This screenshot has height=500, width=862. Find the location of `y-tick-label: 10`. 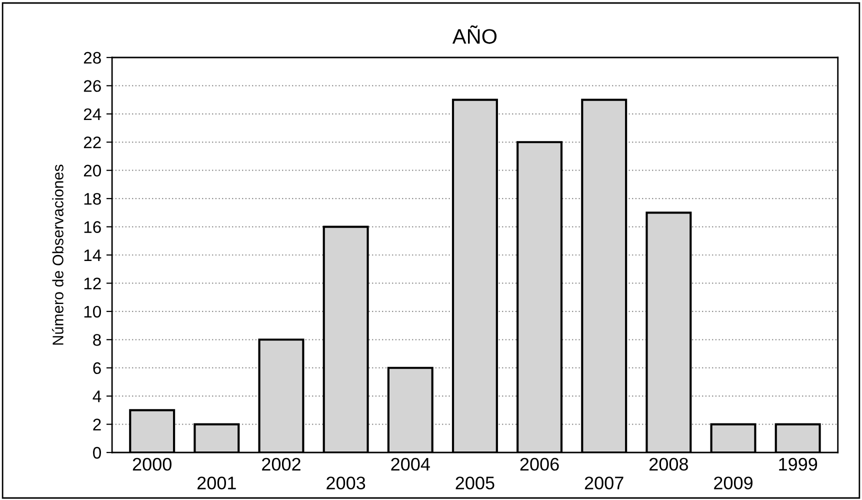

y-tick-label: 10 is located at coordinates (92, 312).